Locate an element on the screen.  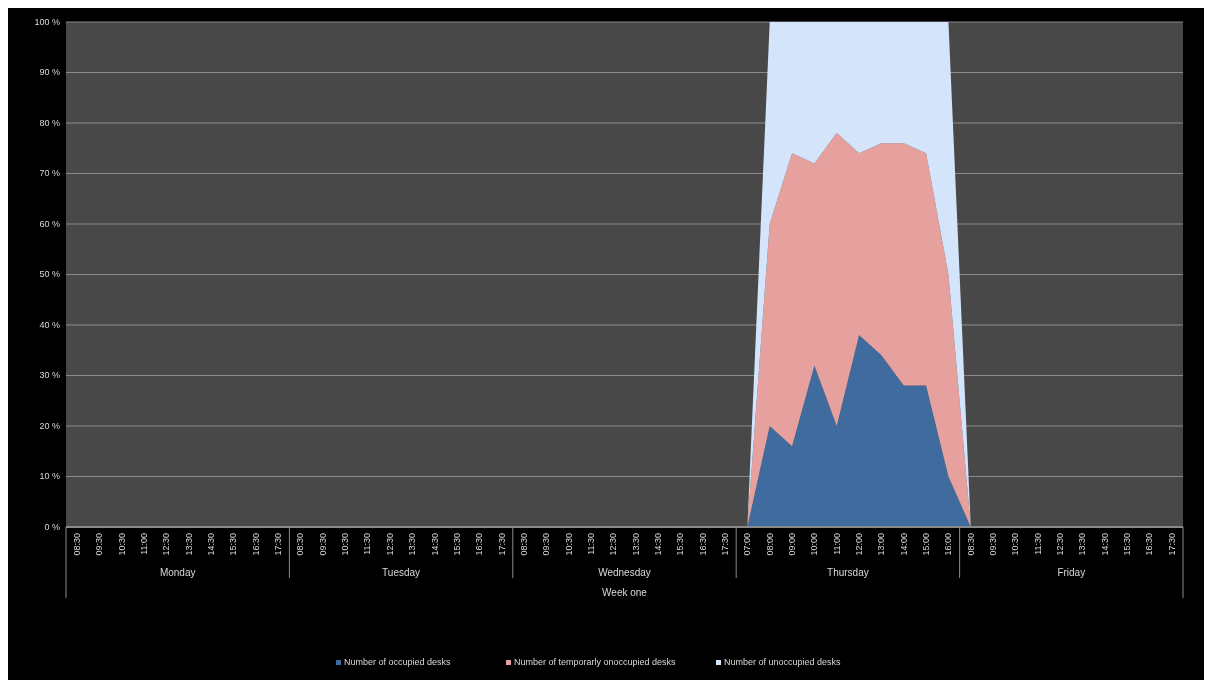
text: Wednesday is located at coordinates (624, 572).